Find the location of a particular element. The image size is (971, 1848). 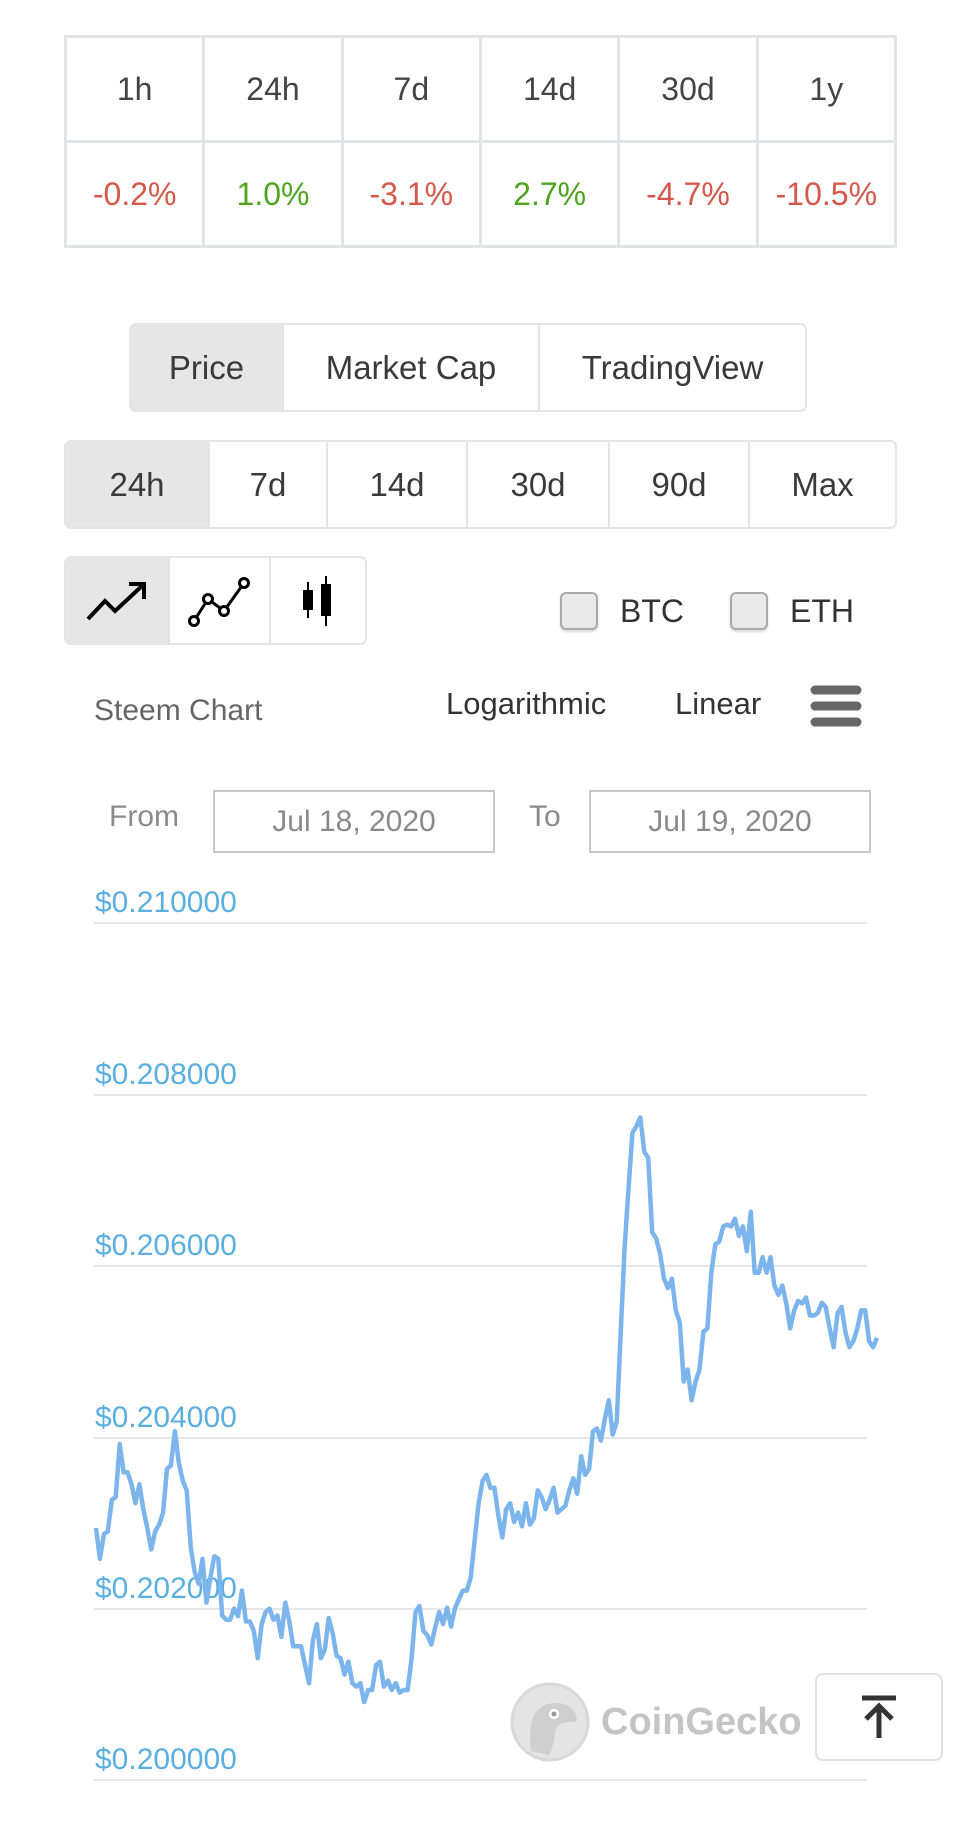

tab-price: Price is located at coordinates (206, 367).